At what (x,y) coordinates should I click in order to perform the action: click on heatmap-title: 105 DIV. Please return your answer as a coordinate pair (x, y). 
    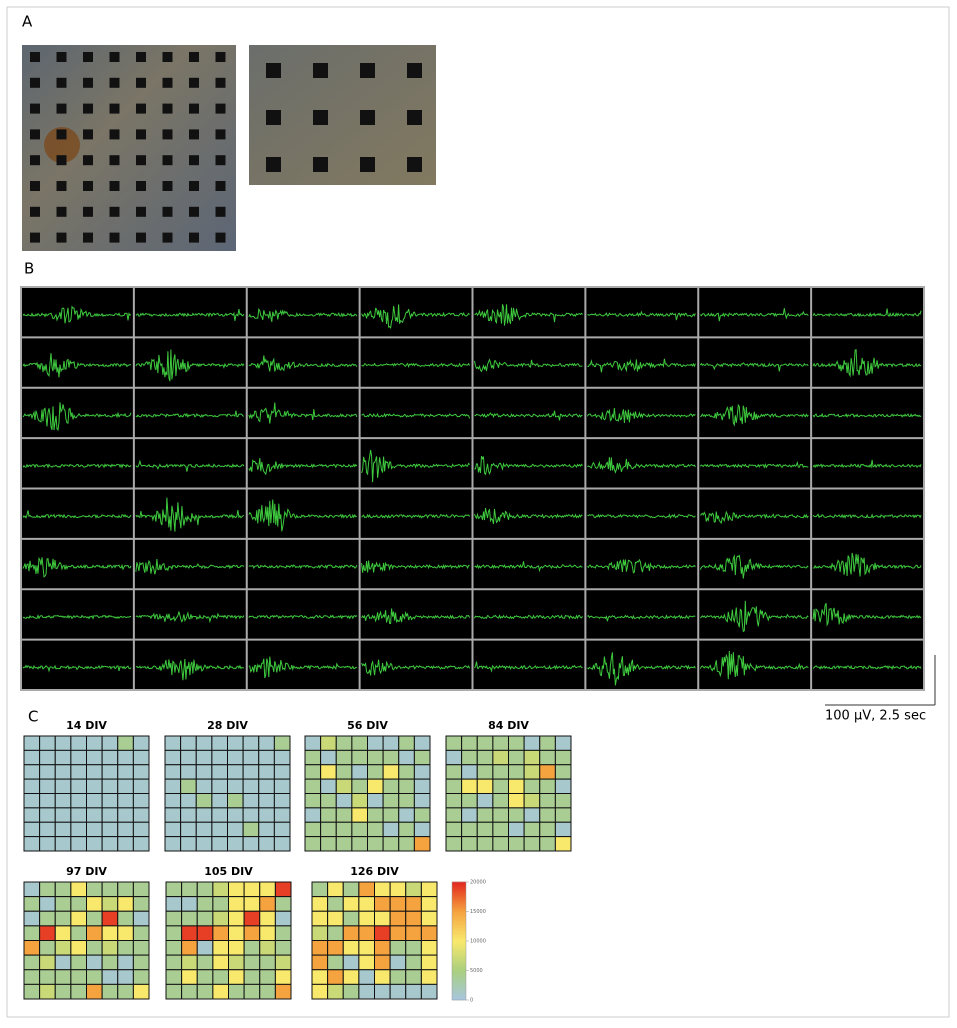
    Looking at the image, I should click on (228, 871).